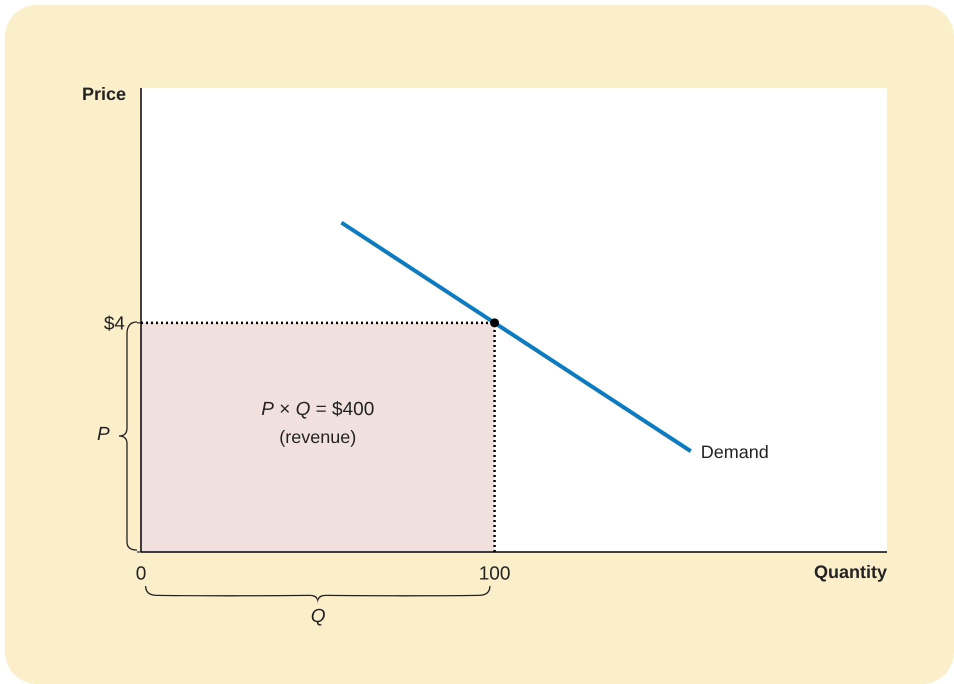  What do you see at coordinates (103, 435) in the screenshot?
I see `text: P` at bounding box center [103, 435].